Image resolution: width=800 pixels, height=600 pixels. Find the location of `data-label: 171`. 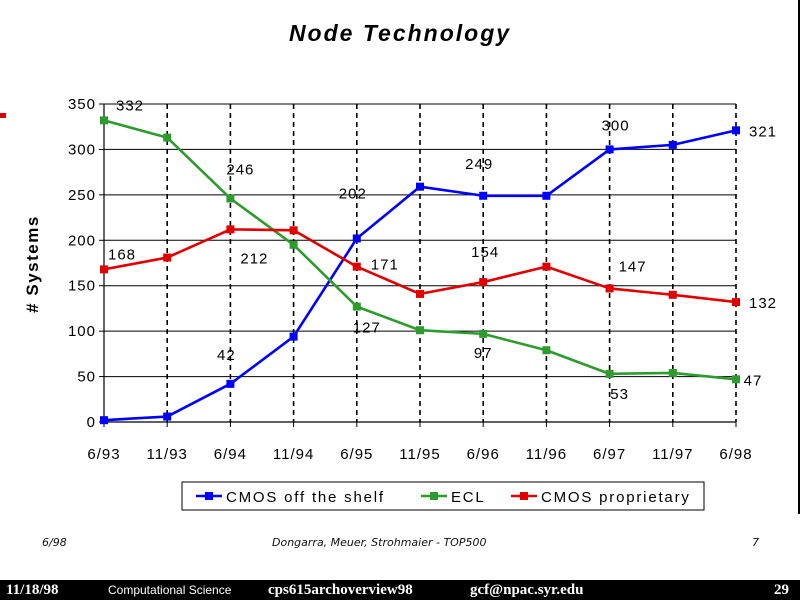

data-label: 171 is located at coordinates (385, 265).